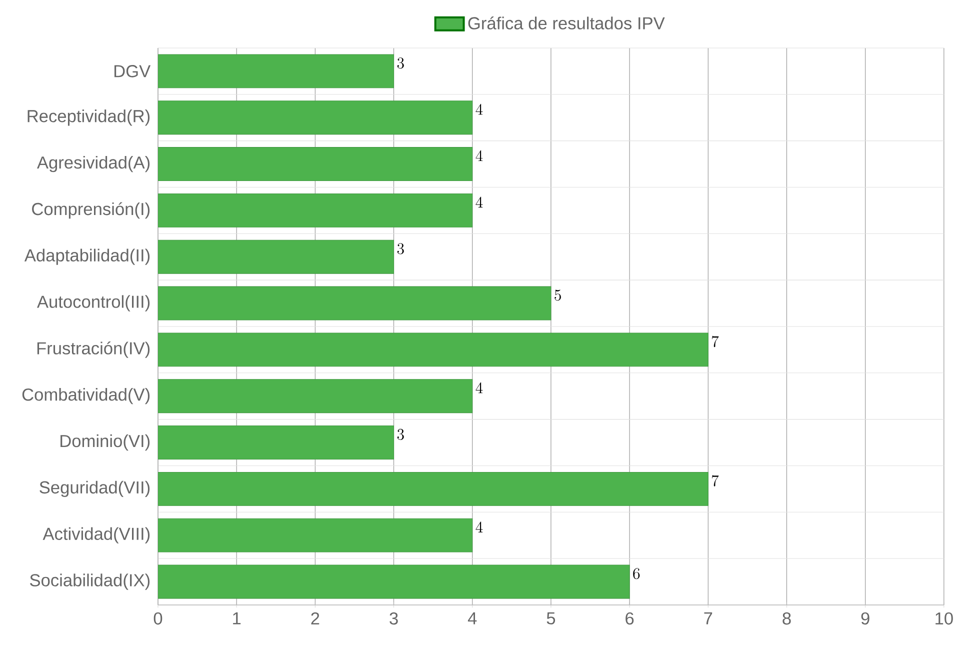 The width and height of the screenshot is (958, 646). Describe the element at coordinates (87, 256) in the screenshot. I see `y-tick-label: Adaptabilidad(II)` at that location.